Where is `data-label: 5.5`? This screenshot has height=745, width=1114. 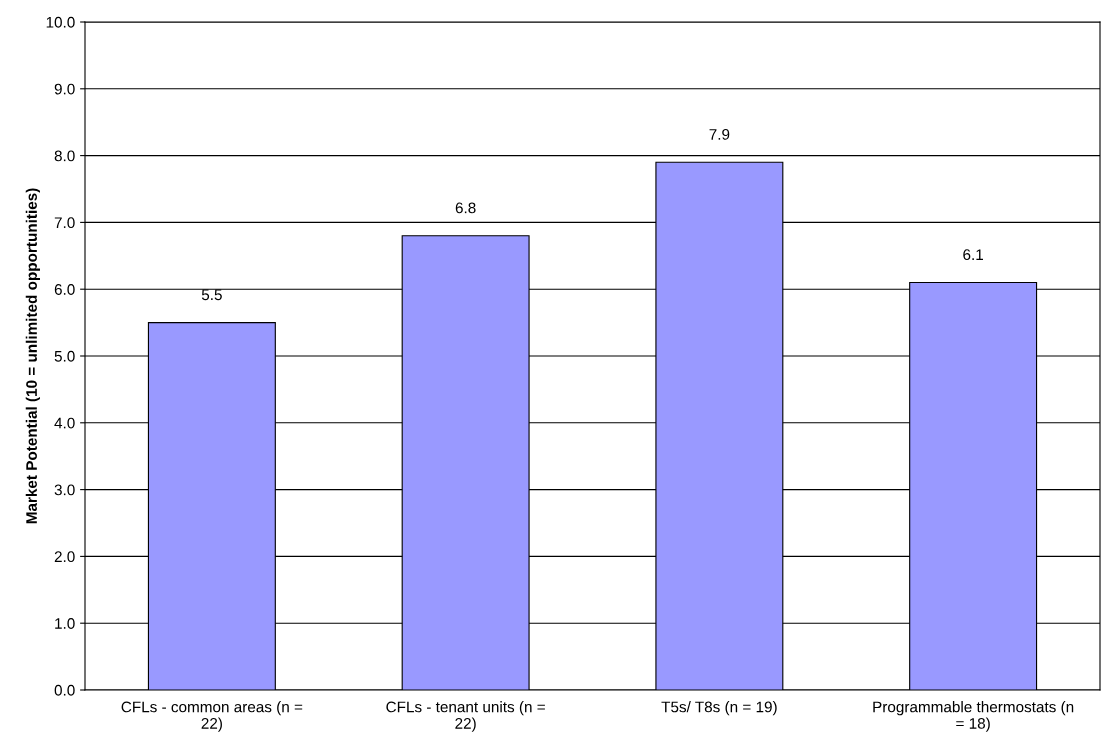 data-label: 5.5 is located at coordinates (211, 295).